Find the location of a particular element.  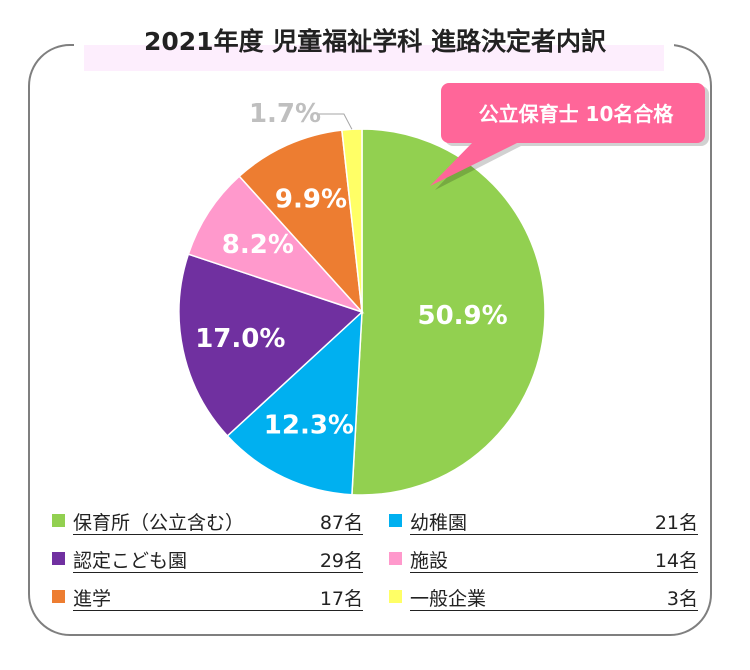

data-label: 50.9% is located at coordinates (463, 316).